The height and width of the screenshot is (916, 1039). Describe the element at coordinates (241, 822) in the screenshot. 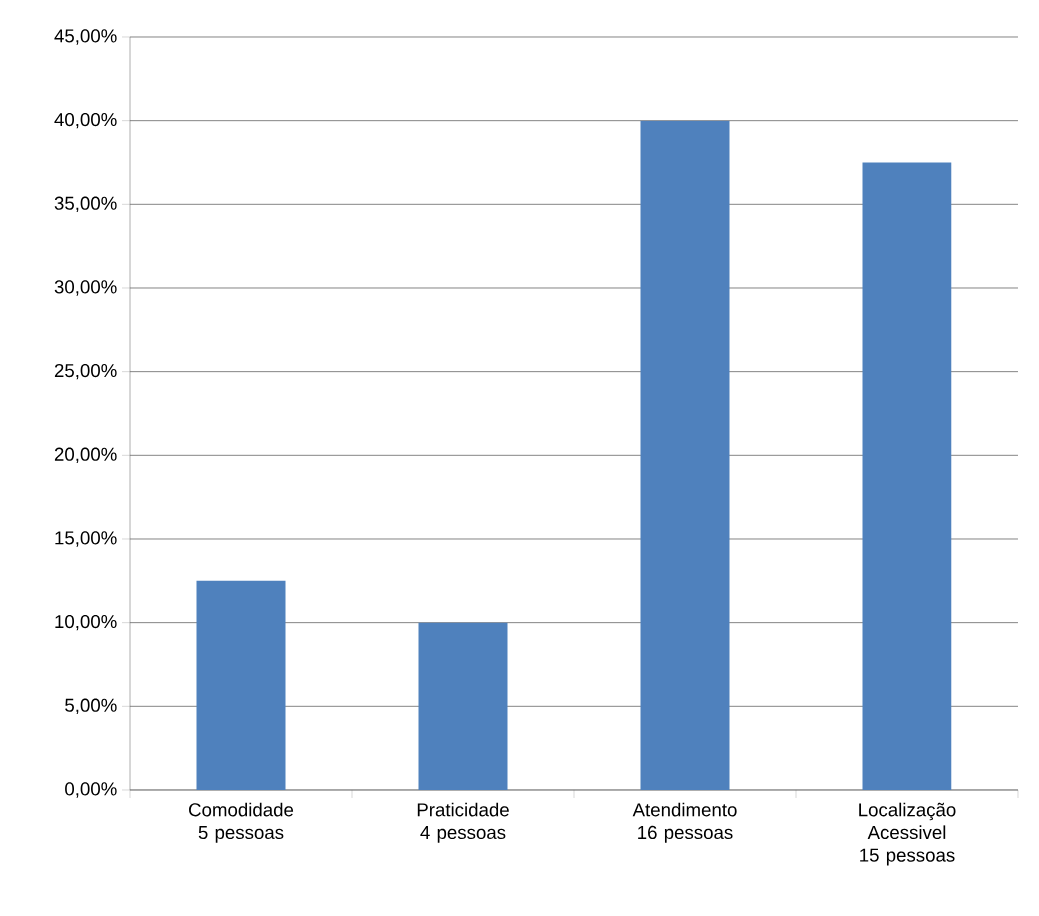

I see `x-tick-label: Comodidade 5 pessoas` at that location.